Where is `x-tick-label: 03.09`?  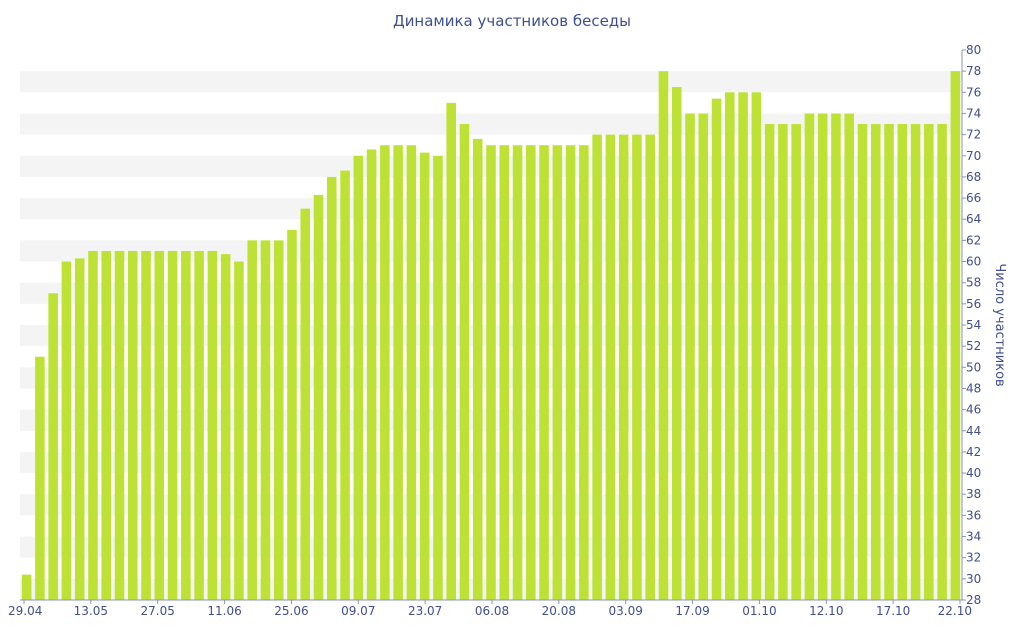
x-tick-label: 03.09 is located at coordinates (626, 611).